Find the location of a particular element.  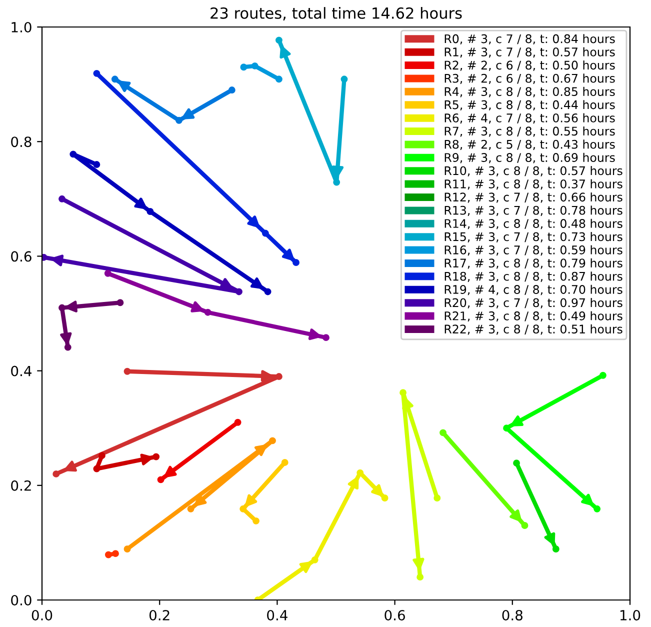

legend-label: R2, # 2, c 6 / 8, t: 0.50 hours is located at coordinates (529, 65).